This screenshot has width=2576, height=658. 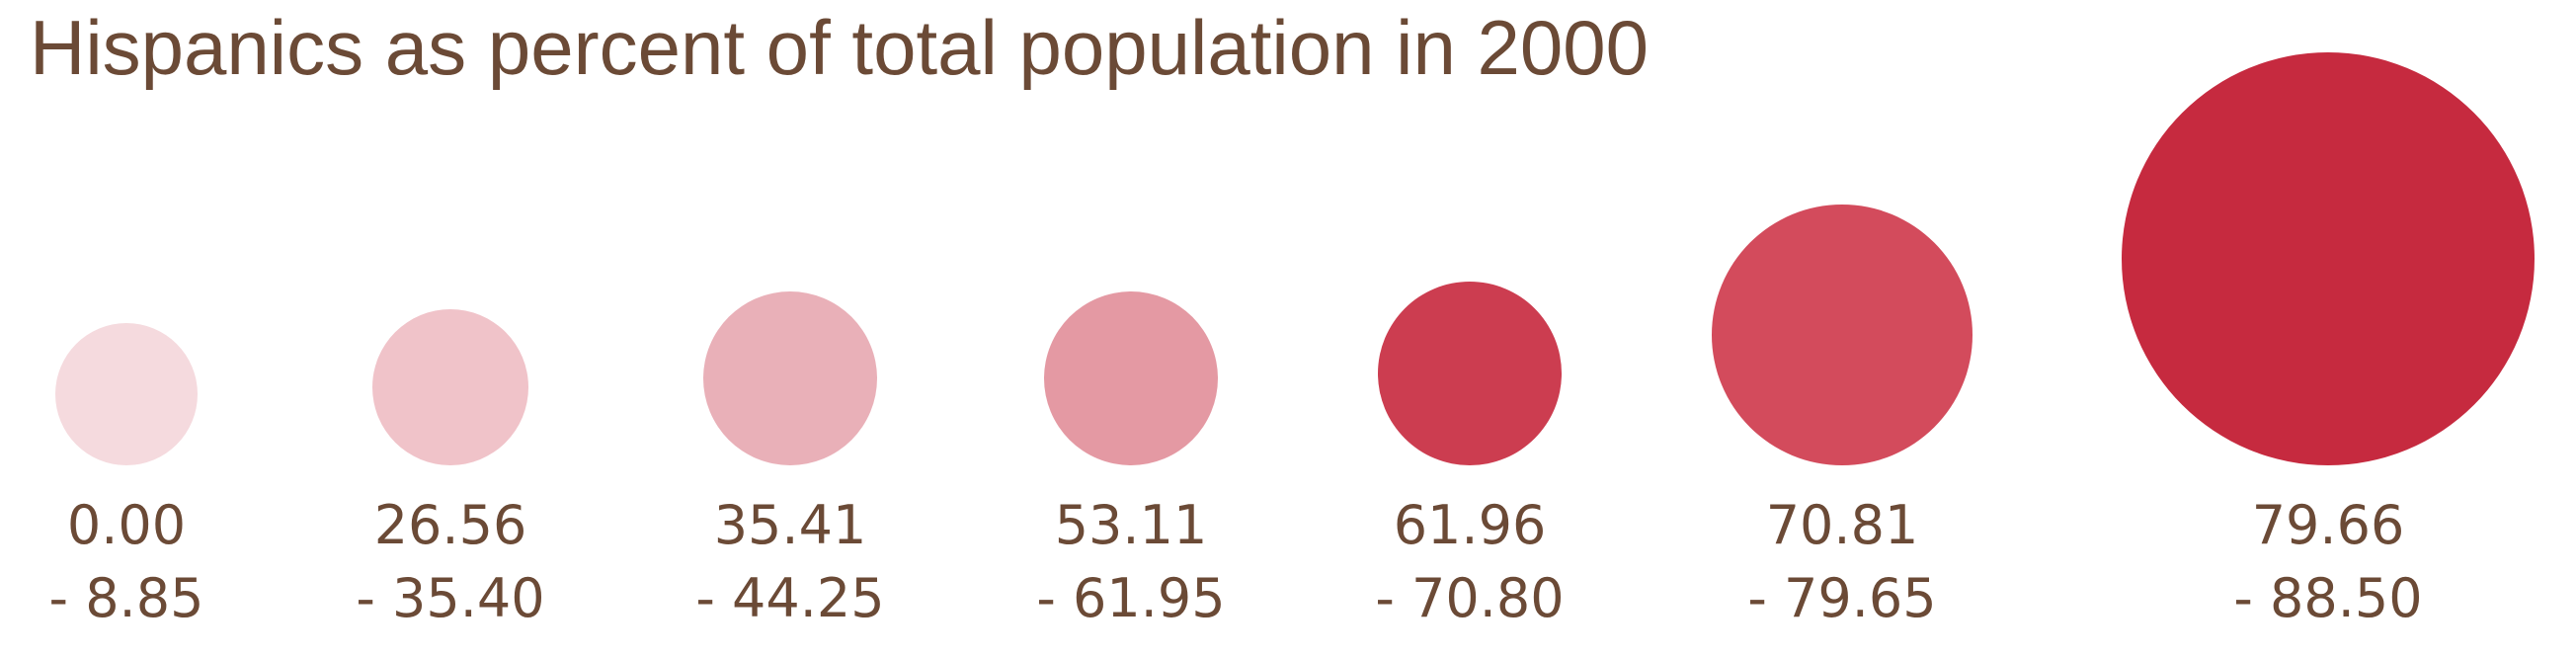 I want to click on legend-range-to-2: - 35.40, so click(x=450, y=598).